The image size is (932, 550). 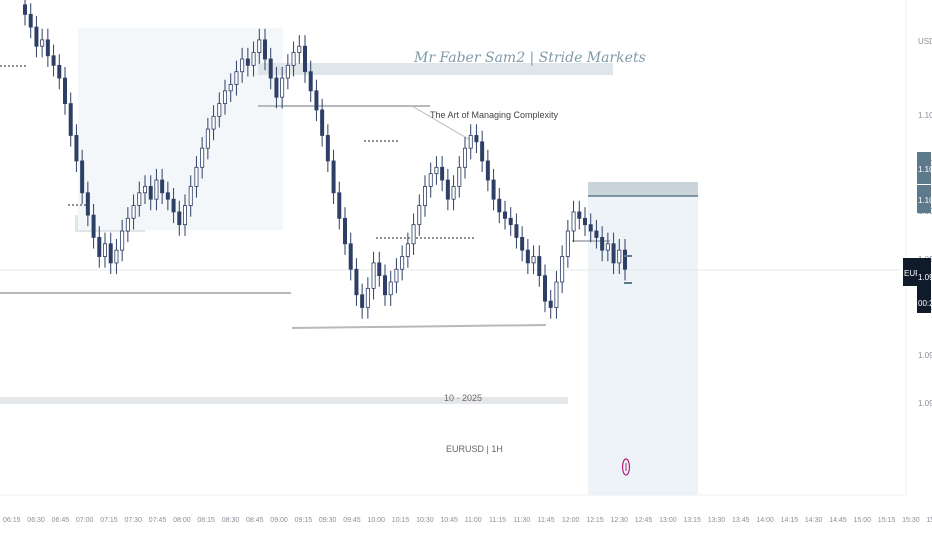 I want to click on upper-tag-1: 1.1016, so click(x=925, y=169).